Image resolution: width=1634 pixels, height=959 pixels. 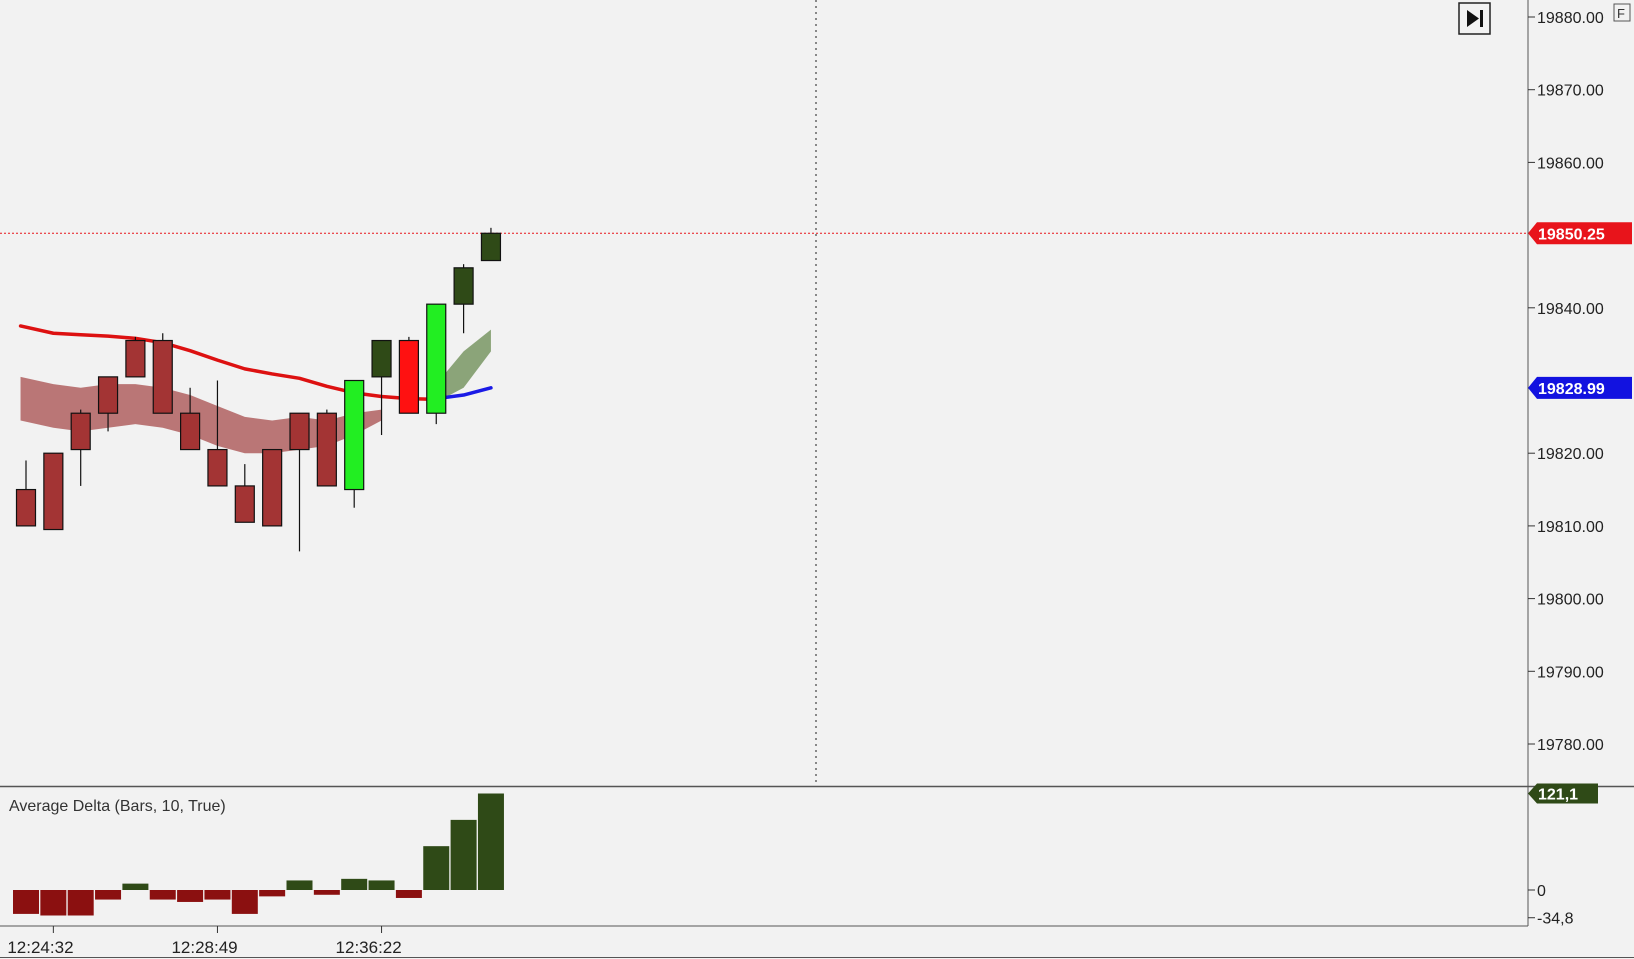 I want to click on price-tick-label: 19790.00, so click(x=1570, y=672).